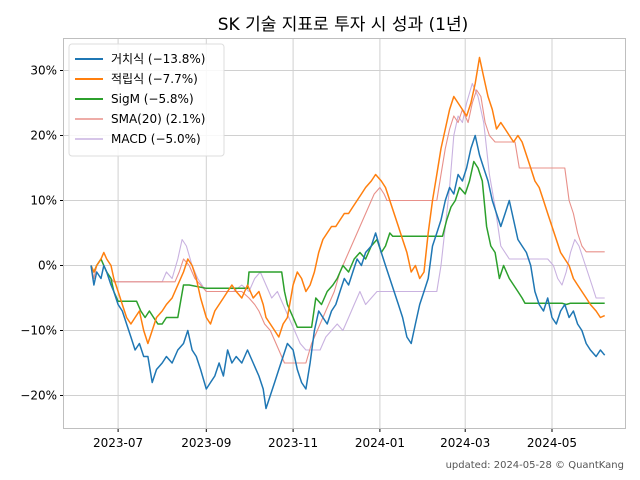  What do you see at coordinates (158, 119) in the screenshot?
I see `legend-label: SMA(20) (2.1%)` at bounding box center [158, 119].